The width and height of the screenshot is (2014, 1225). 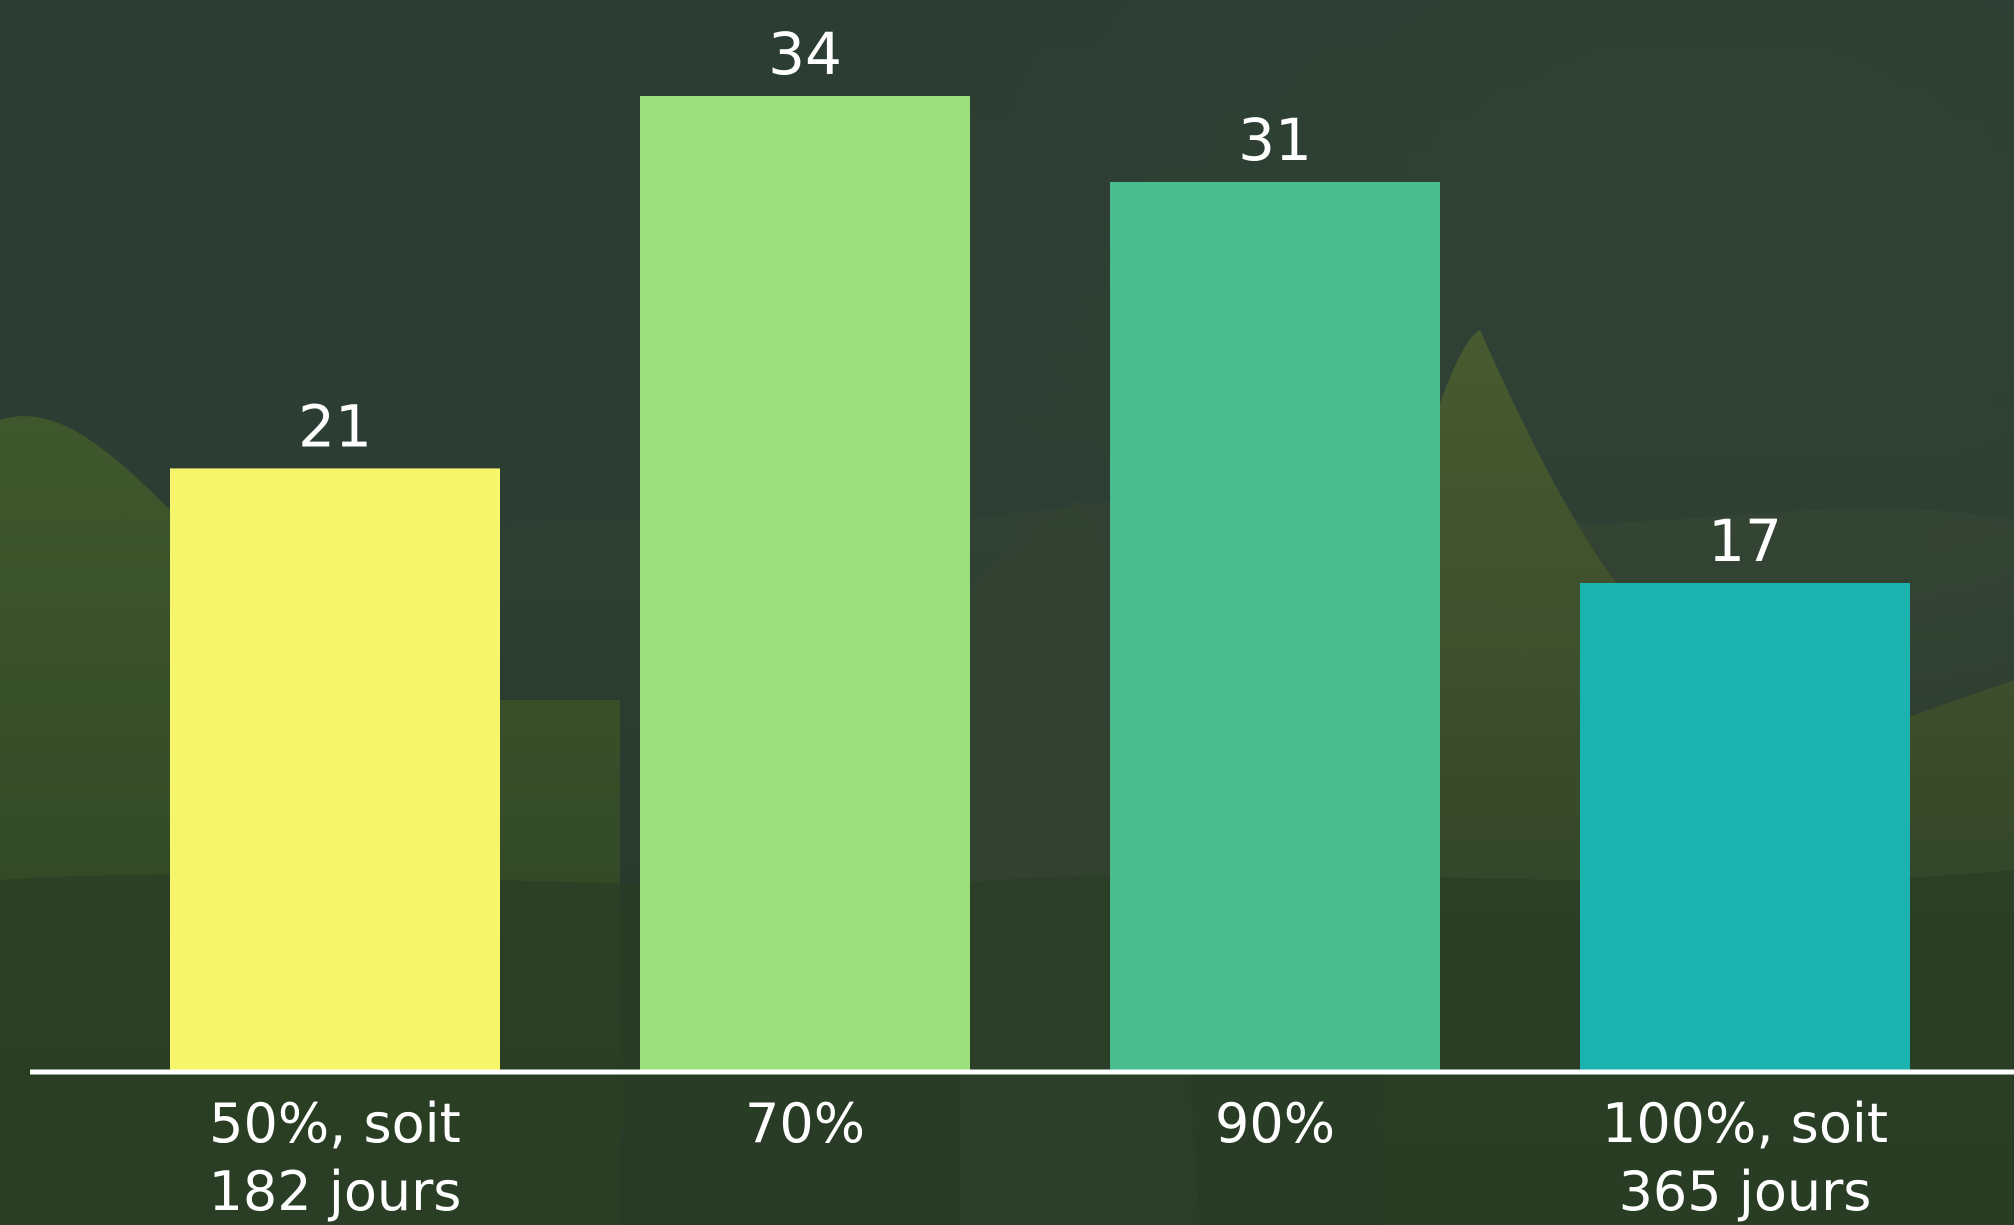 I want to click on value-label-1: 21, so click(x=335, y=426).